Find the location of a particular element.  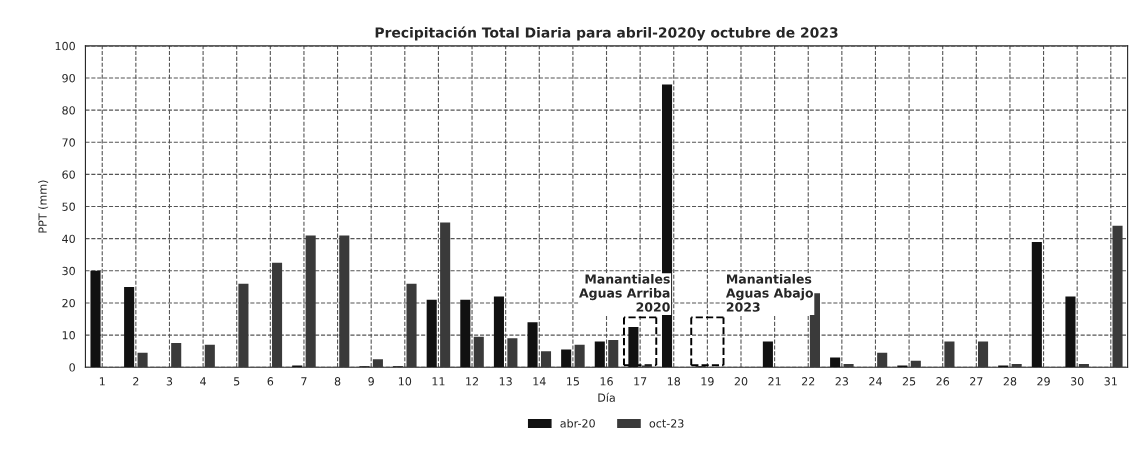

x-tick-label: 20 is located at coordinates (741, 381).